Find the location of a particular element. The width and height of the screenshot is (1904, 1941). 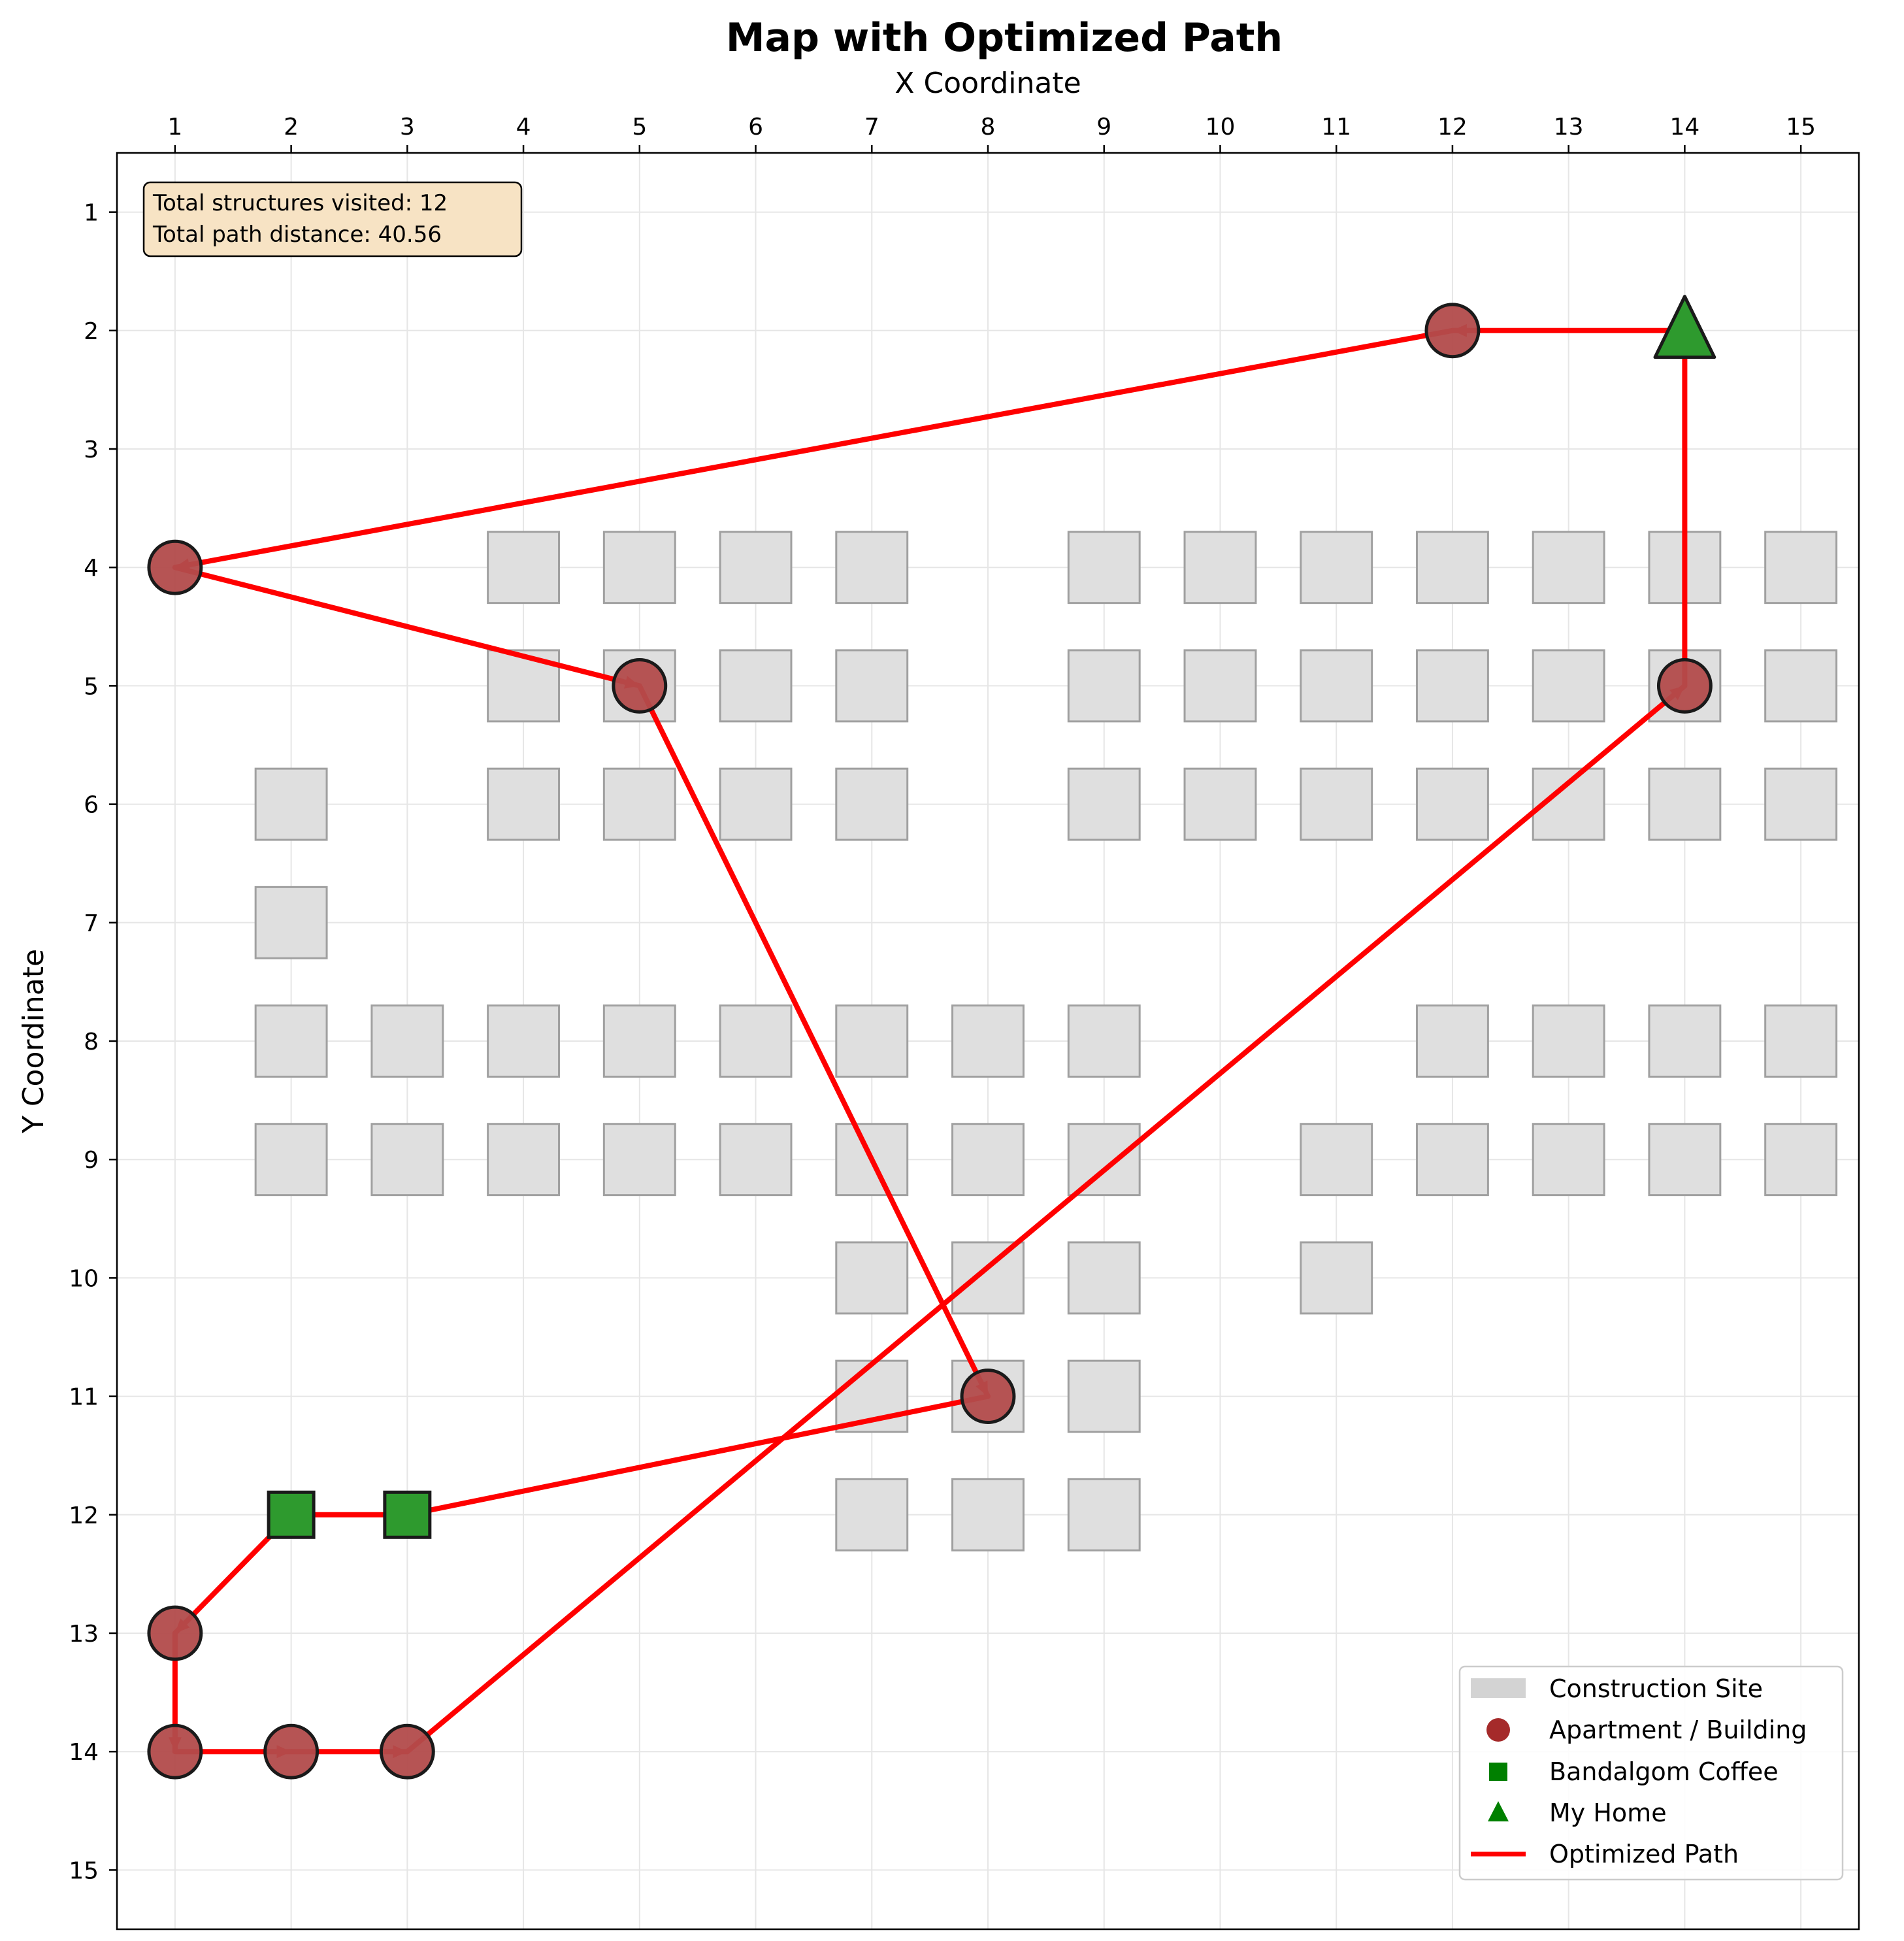

y-tick-label: 11 is located at coordinates (84, 1397).